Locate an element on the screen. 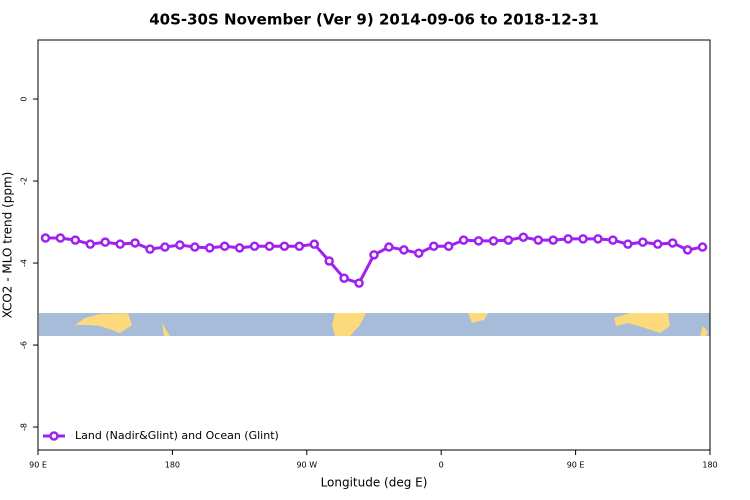 This screenshot has width=750, height=500. y-tick-label: -2 is located at coordinates (24, 181).